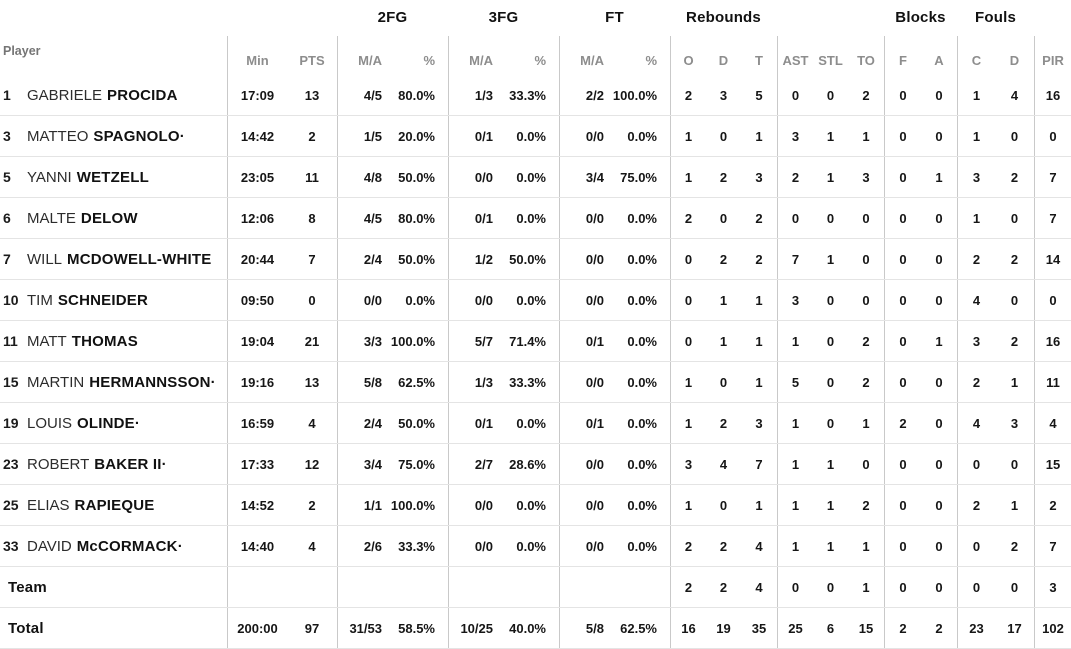 The image size is (1071, 649). I want to click on player-cell: 3 MATTEO SPAGNOLO·, so click(113, 136).